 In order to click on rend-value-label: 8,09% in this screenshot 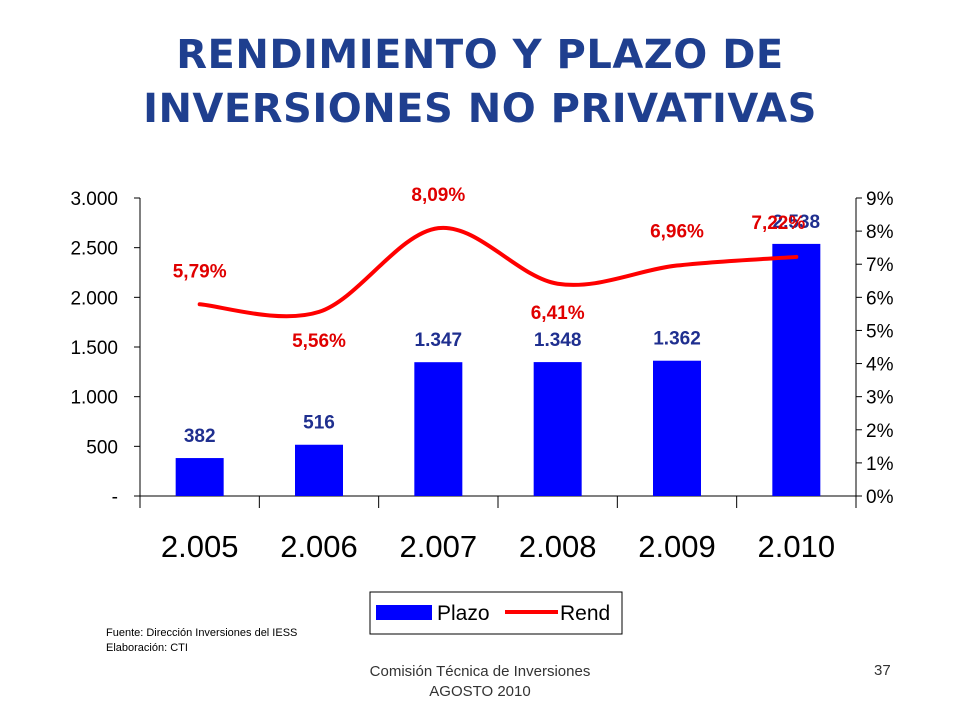, I will do `click(438, 195)`.